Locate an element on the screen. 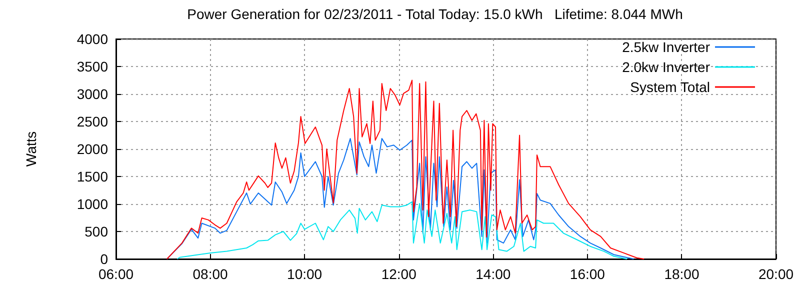 The image size is (800, 300). x-tick-label: 10:00 is located at coordinates (304, 274).